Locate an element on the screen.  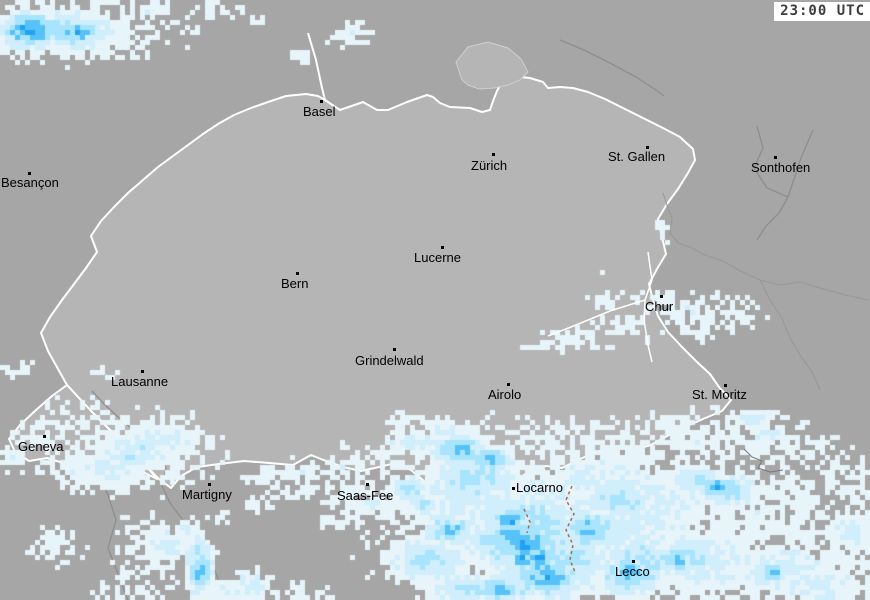
city-label: Besançon is located at coordinates (30, 182).